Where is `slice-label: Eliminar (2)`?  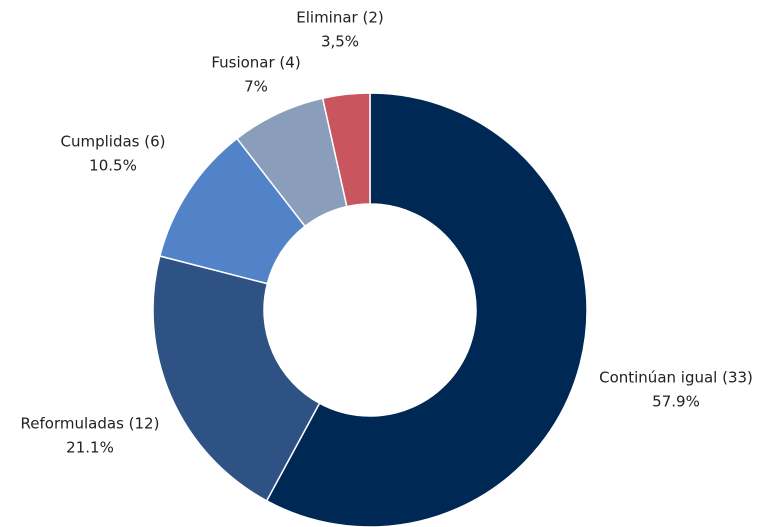 slice-label: Eliminar (2) is located at coordinates (339, 18).